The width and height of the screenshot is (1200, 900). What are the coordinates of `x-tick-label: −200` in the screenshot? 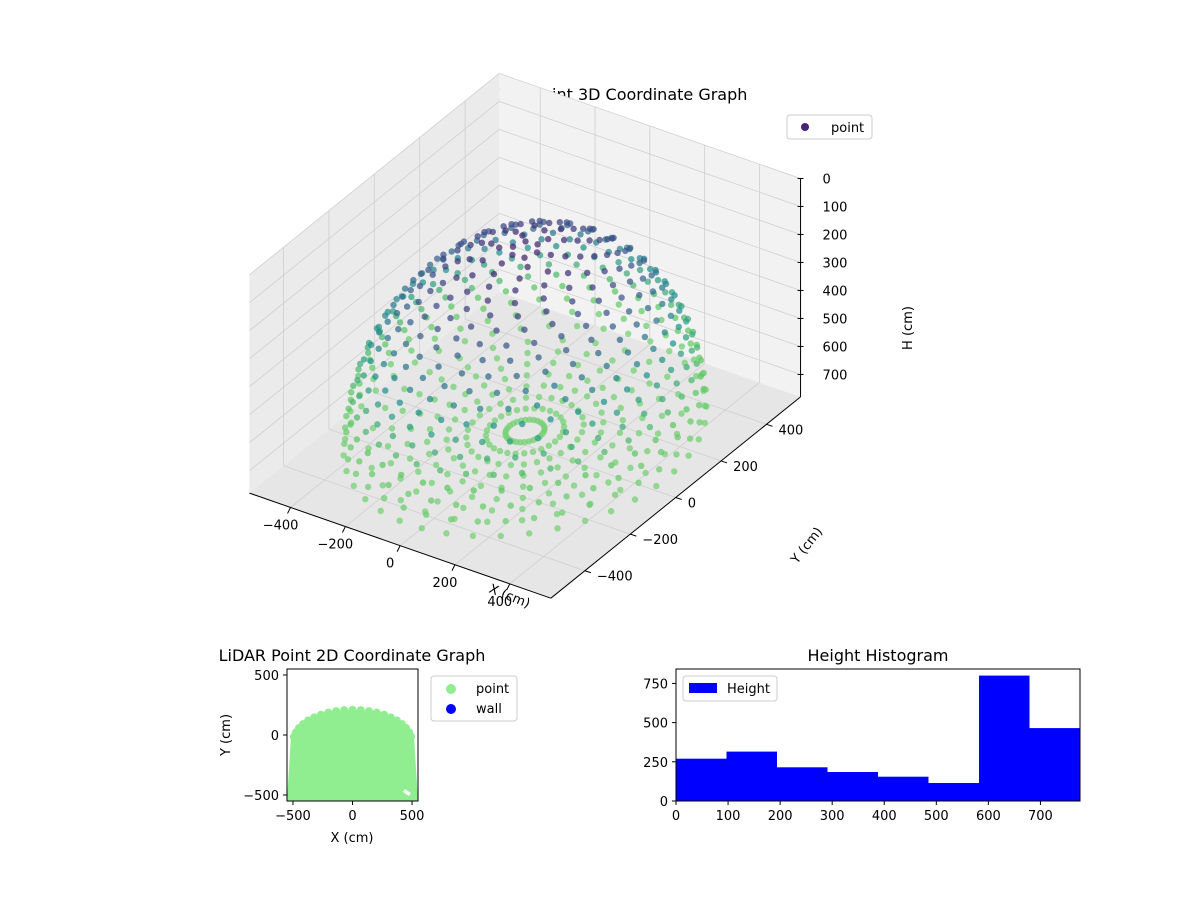 It's located at (335, 545).